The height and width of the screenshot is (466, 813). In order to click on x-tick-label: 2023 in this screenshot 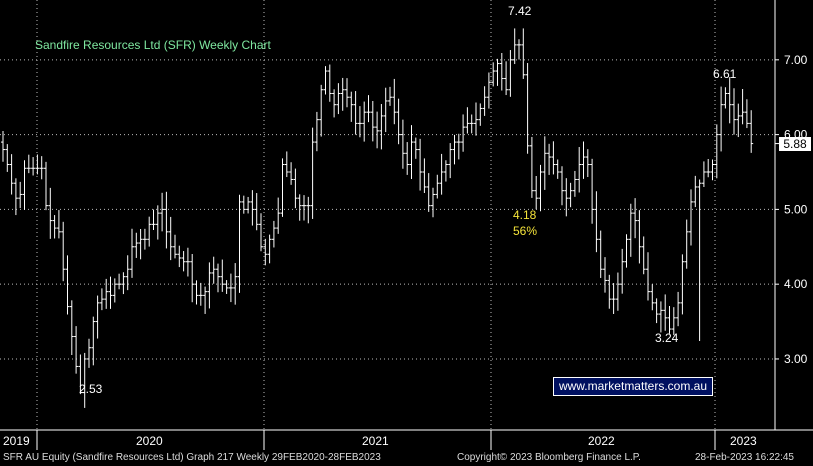, I will do `click(743, 441)`.